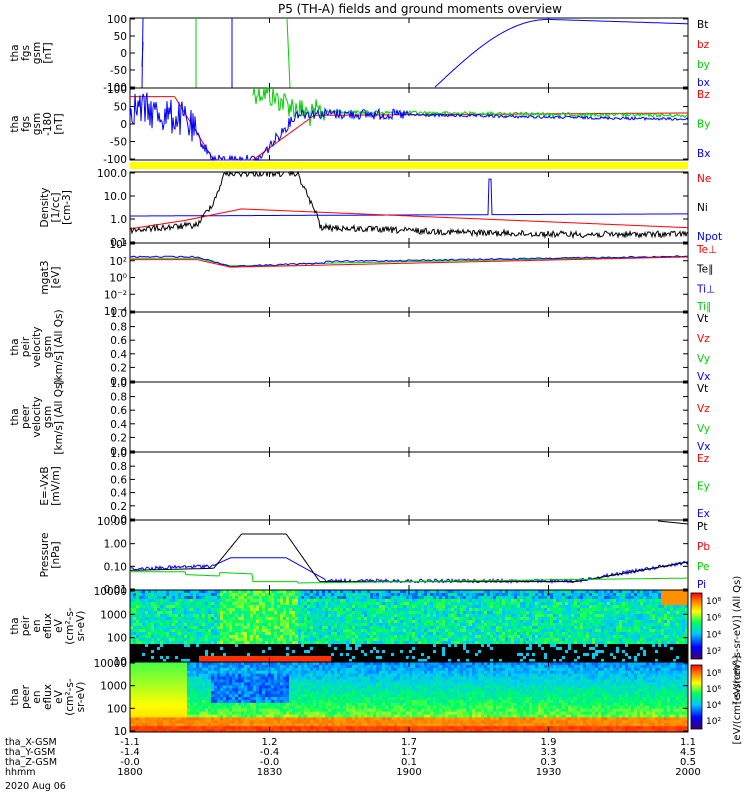 The image size is (750, 800). Describe the element at coordinates (703, 459) in the screenshot. I see `legend-ez: Ez` at that location.